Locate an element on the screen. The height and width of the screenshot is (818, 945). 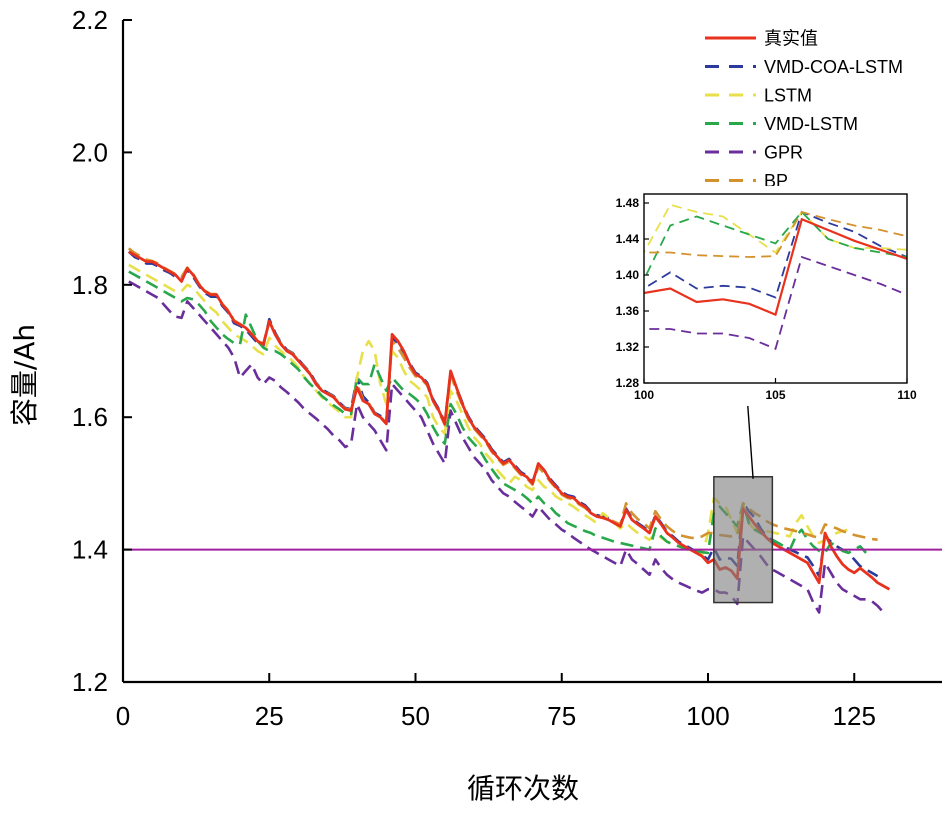
zoom-highlight-box is located at coordinates (743, 540).